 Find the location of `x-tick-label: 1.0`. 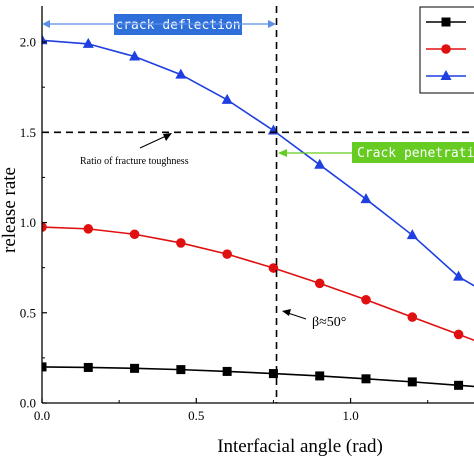

x-tick-label: 1.0 is located at coordinates (350, 415).